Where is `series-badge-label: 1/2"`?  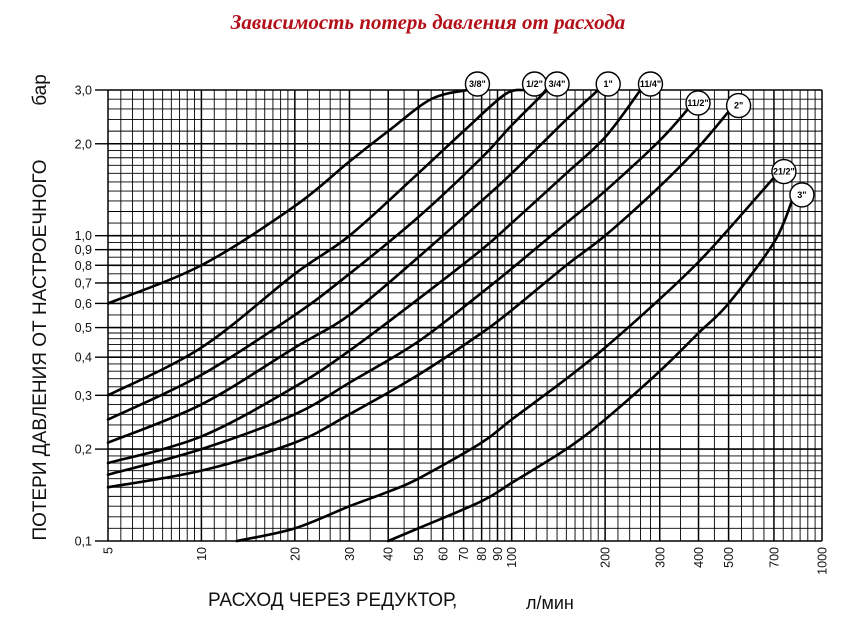 series-badge-label: 1/2" is located at coordinates (534, 84).